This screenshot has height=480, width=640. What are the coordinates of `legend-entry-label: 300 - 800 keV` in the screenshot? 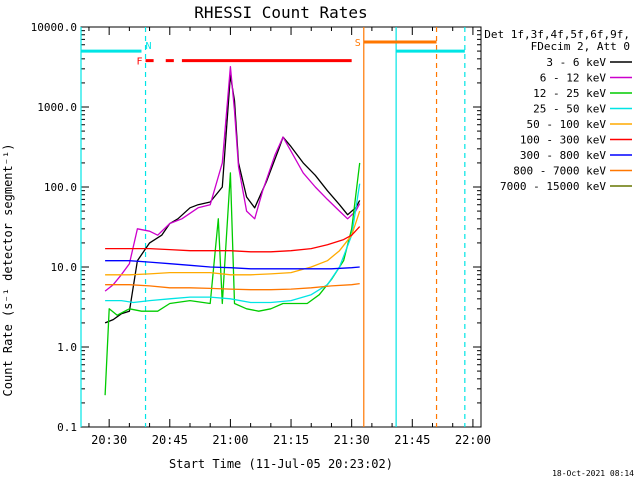 It's located at (563, 155).